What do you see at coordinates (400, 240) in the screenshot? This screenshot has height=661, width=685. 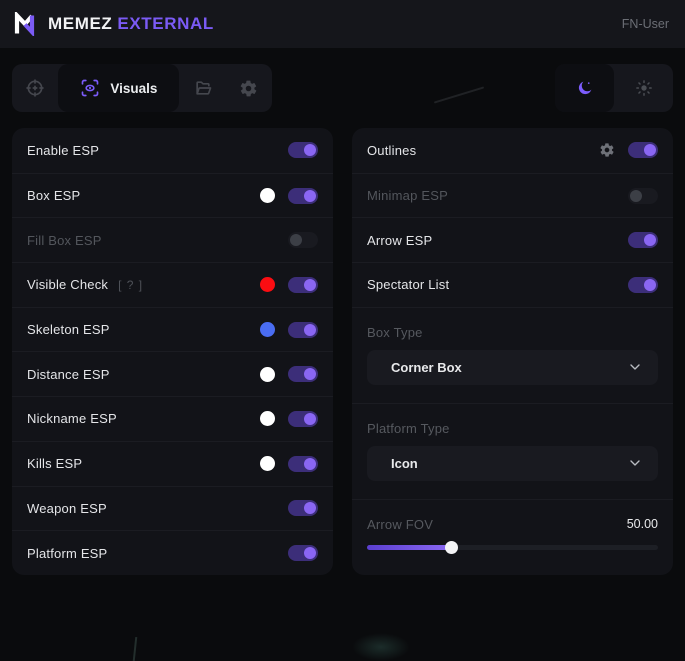 I see `row-label: Arrow ESP` at bounding box center [400, 240].